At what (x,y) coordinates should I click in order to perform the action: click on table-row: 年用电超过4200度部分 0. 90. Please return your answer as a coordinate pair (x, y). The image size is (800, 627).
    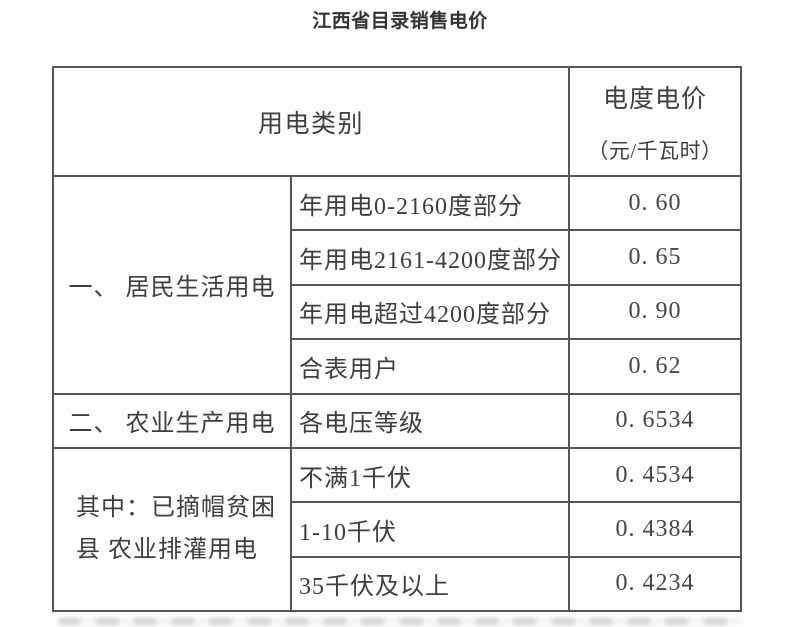
    Looking at the image, I should click on (398, 312).